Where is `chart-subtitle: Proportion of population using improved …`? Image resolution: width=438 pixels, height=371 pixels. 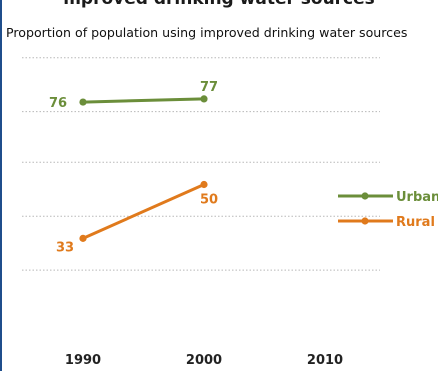 chart-subtitle: Proportion of population using improved … is located at coordinates (207, 32).